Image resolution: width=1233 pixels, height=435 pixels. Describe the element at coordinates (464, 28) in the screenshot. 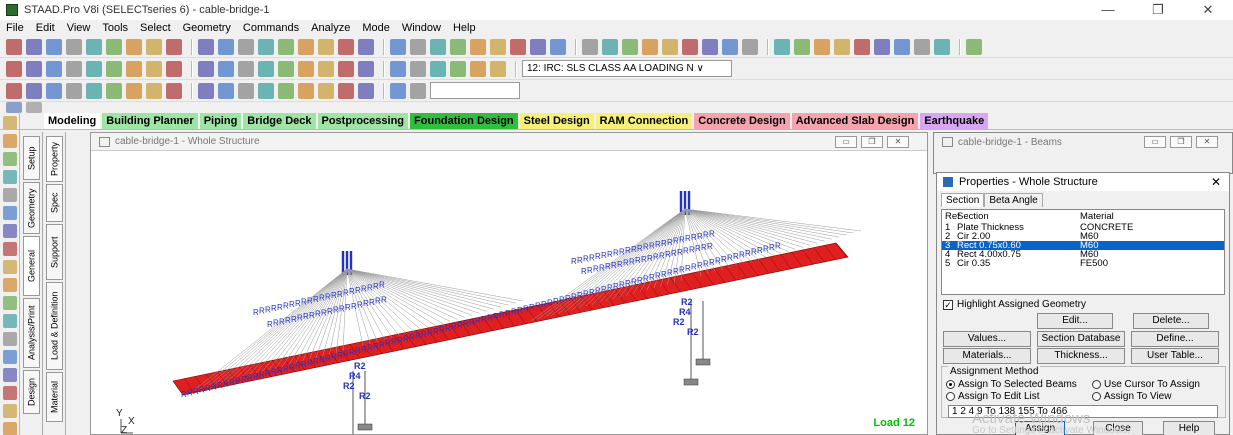

I see `menu-help: Help` at that location.